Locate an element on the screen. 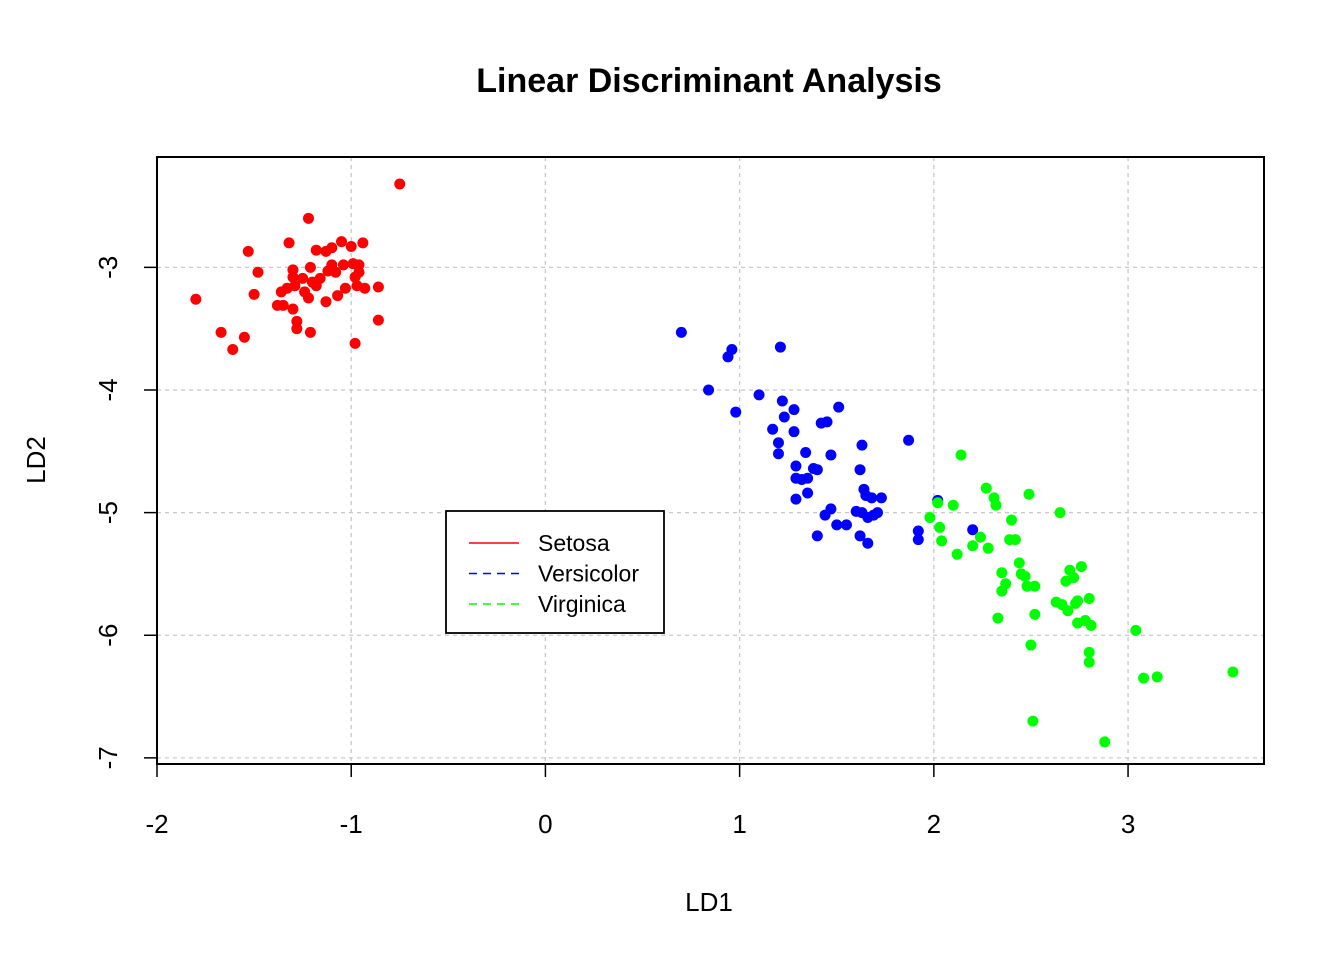 This screenshot has height=960, width=1344. y-tick-label: -4 is located at coordinates (108, 389).